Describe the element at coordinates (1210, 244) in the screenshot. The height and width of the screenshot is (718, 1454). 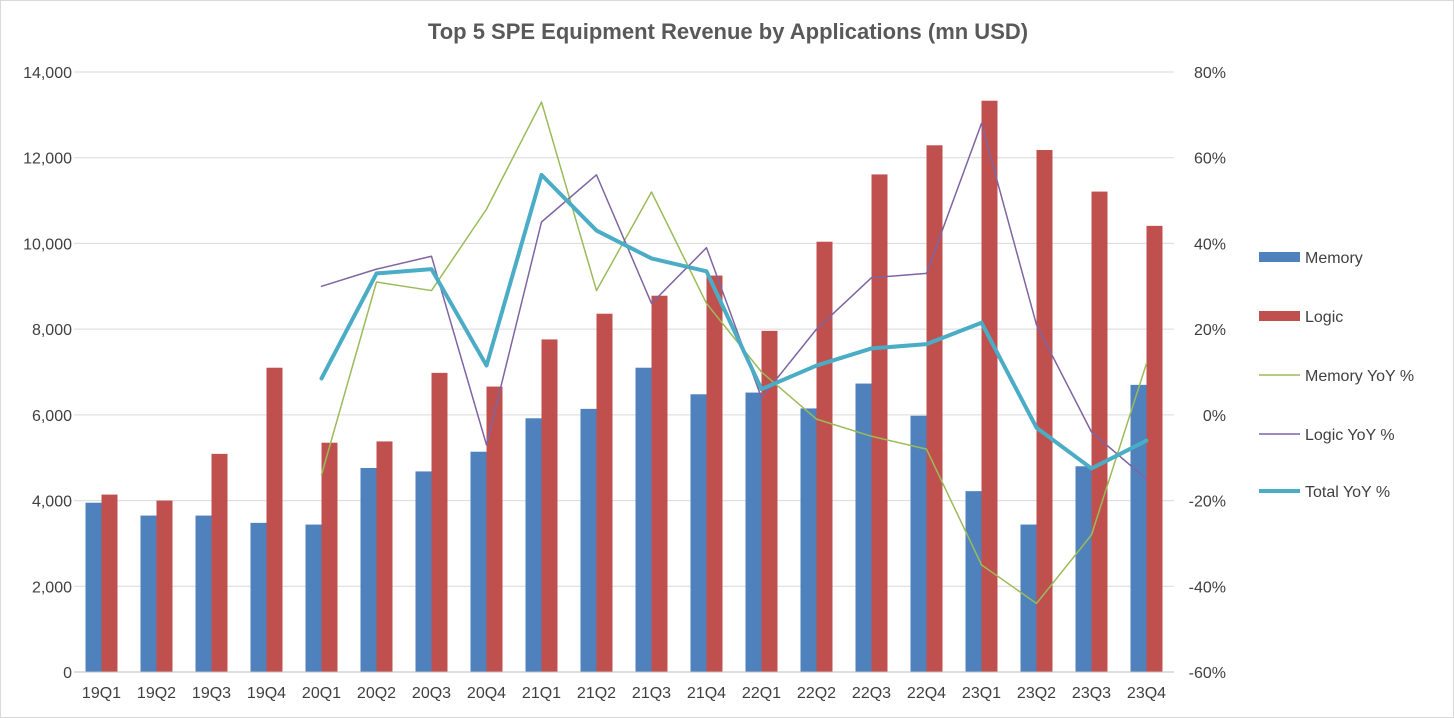
I see `y-right-tick-label: 40%` at that location.